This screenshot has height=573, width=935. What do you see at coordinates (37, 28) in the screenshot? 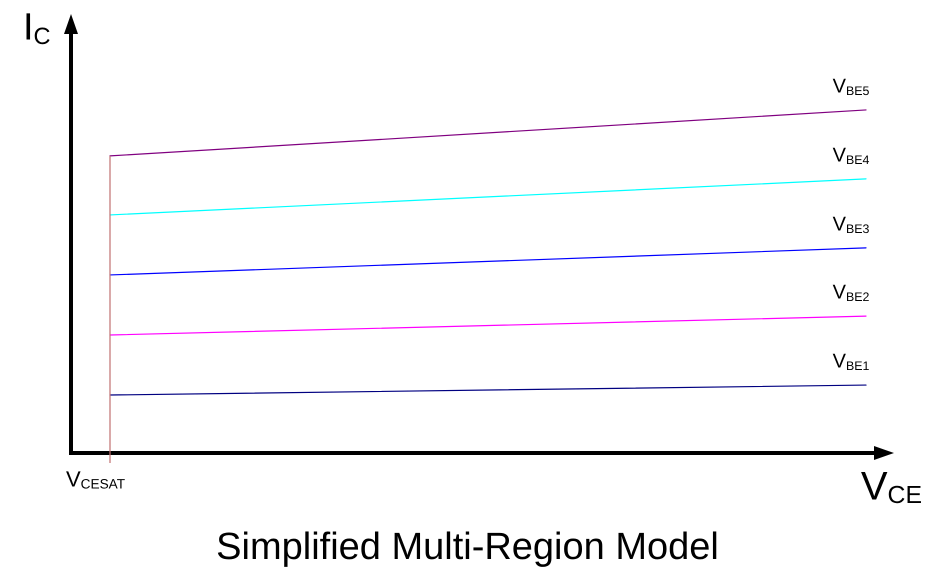
I see `y-axis-title: IC` at bounding box center [37, 28].